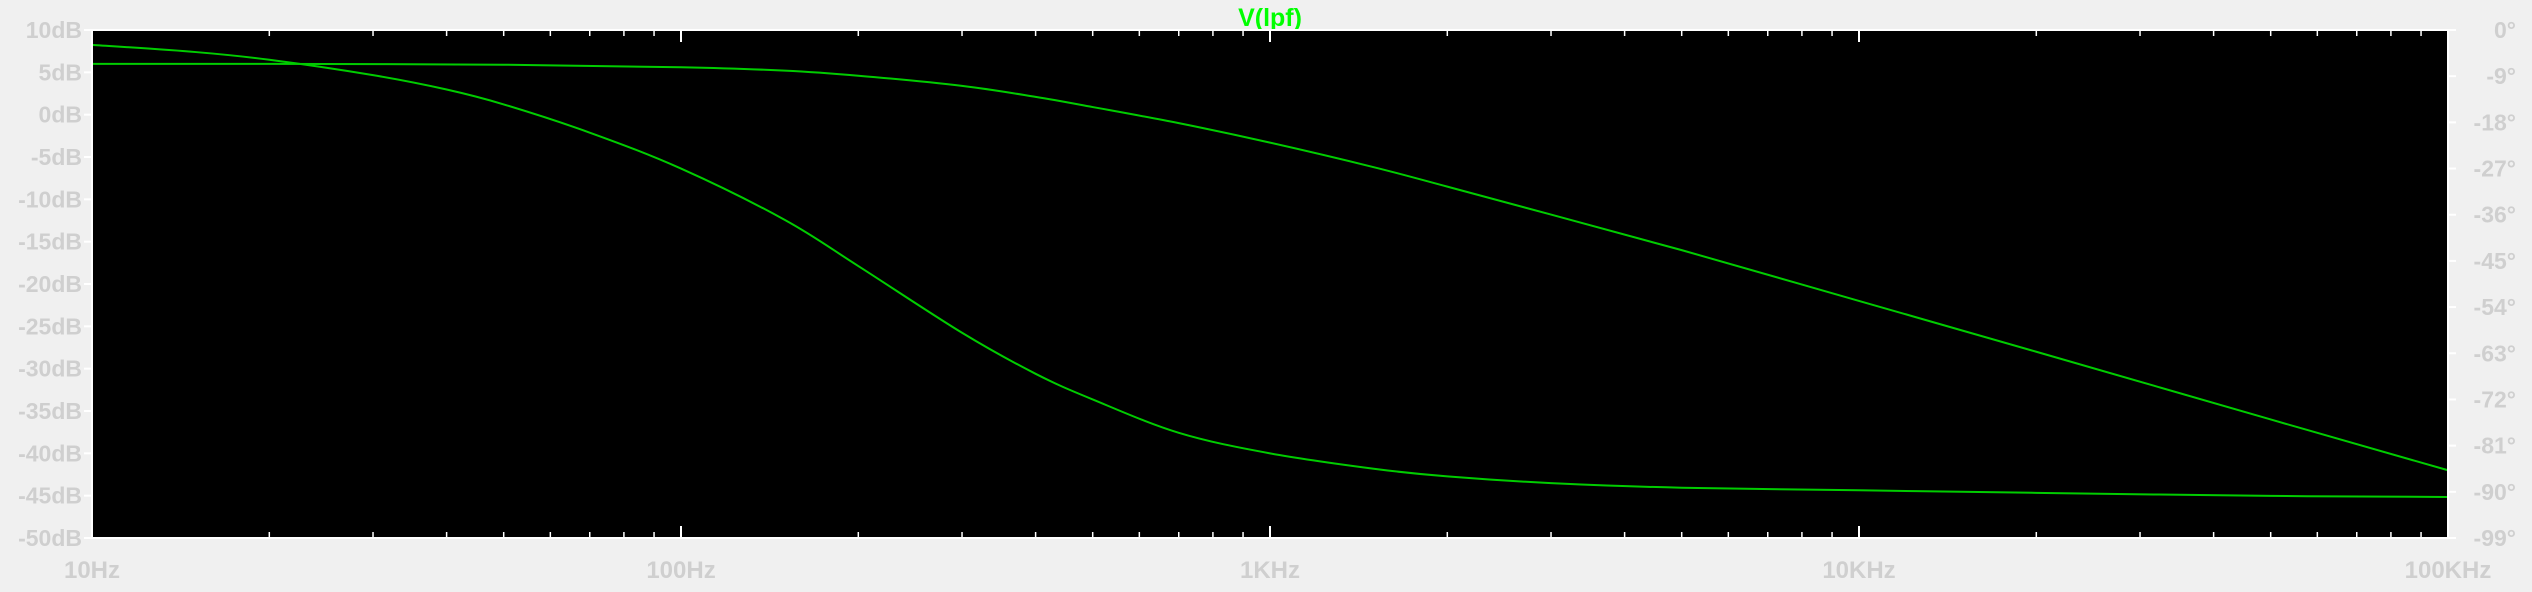  I want to click on left-tick-label: 10dB, so click(54, 30).